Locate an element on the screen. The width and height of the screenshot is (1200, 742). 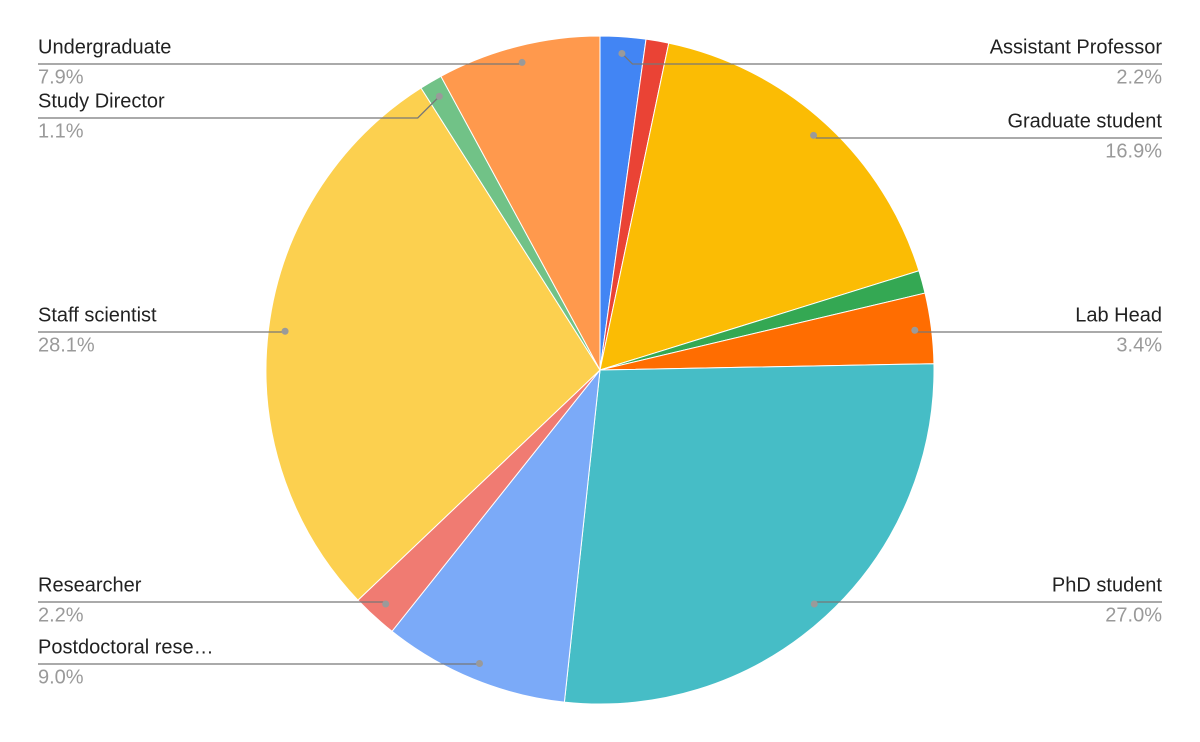
slice-label: Assistant Professor is located at coordinates (1076, 47).